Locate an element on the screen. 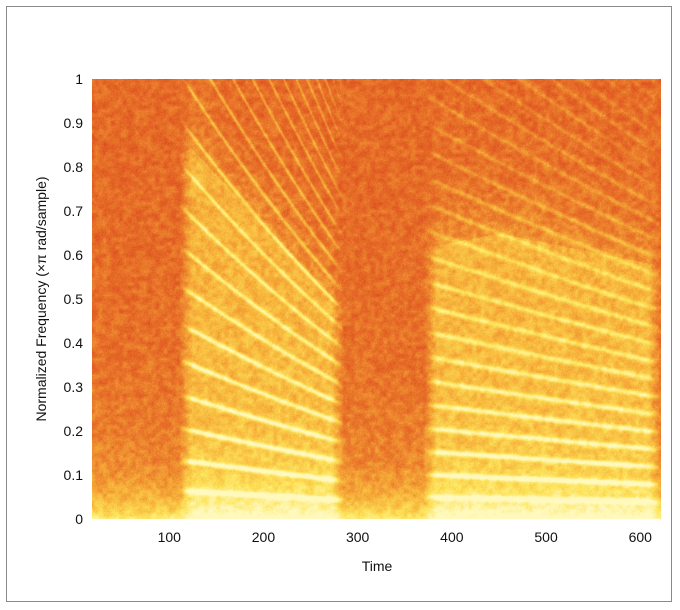 The image size is (680, 610). y-tick-label: 0.8 is located at coordinates (74, 167).